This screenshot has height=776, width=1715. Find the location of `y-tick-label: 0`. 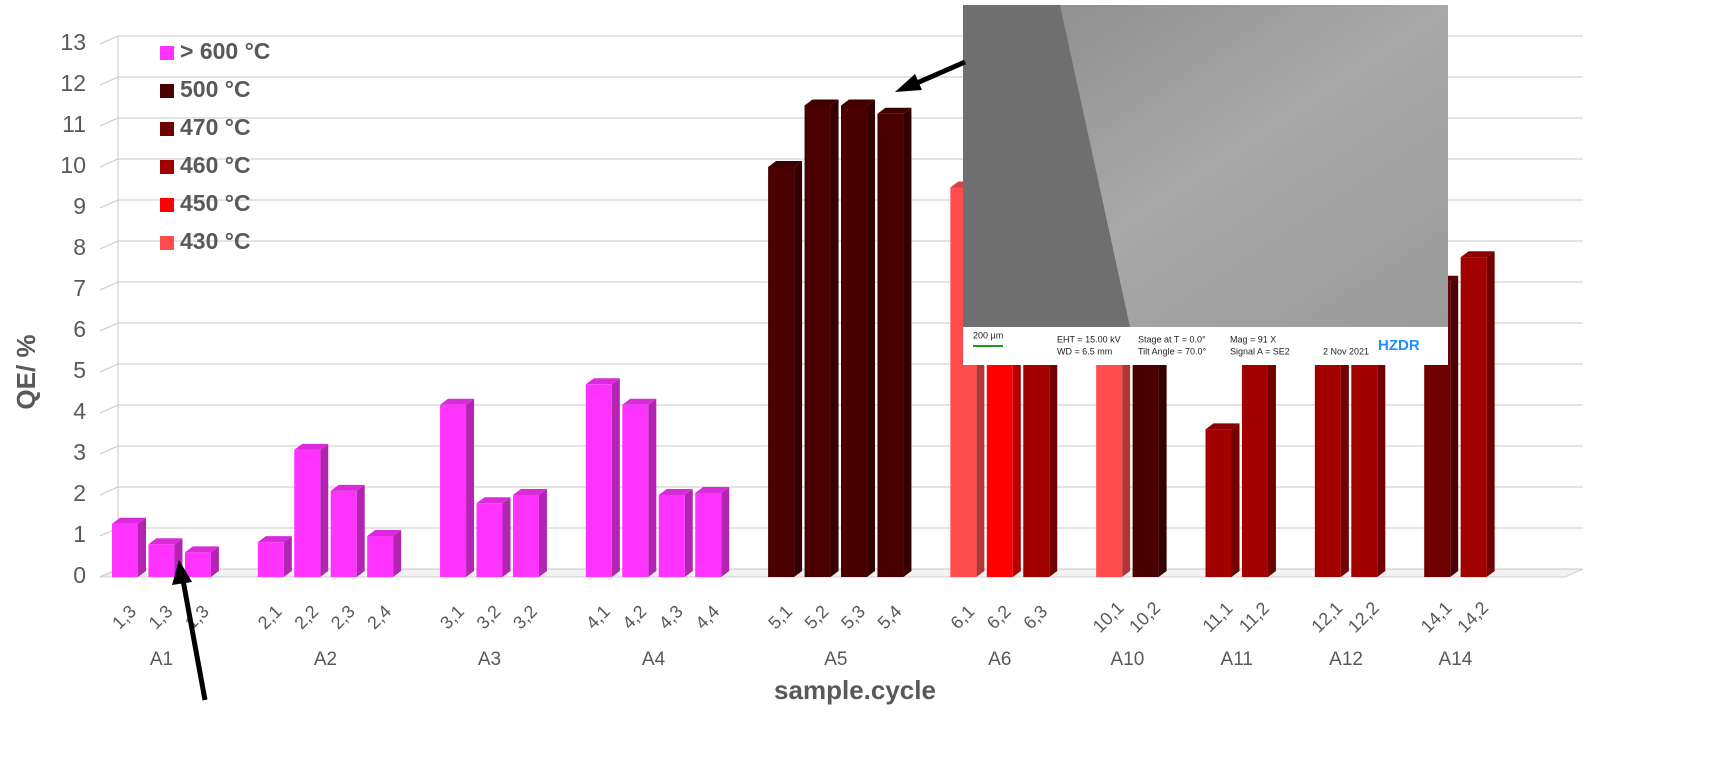

y-tick-label: 0 is located at coordinates (79, 575).